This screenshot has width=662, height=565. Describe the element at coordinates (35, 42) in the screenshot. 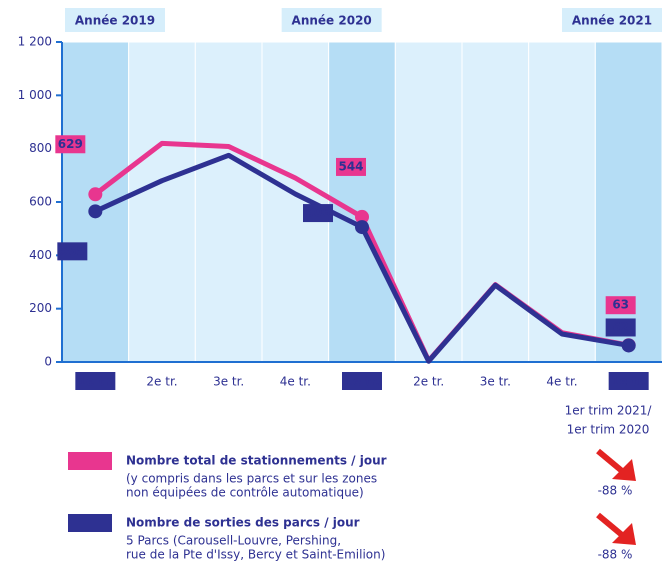

I see `y-tick-label: 1 200` at that location.